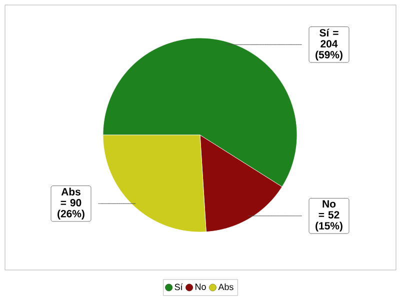  What do you see at coordinates (71, 204) in the screenshot?
I see `data-label: Abs = 90 (26%)` at bounding box center [71, 204].